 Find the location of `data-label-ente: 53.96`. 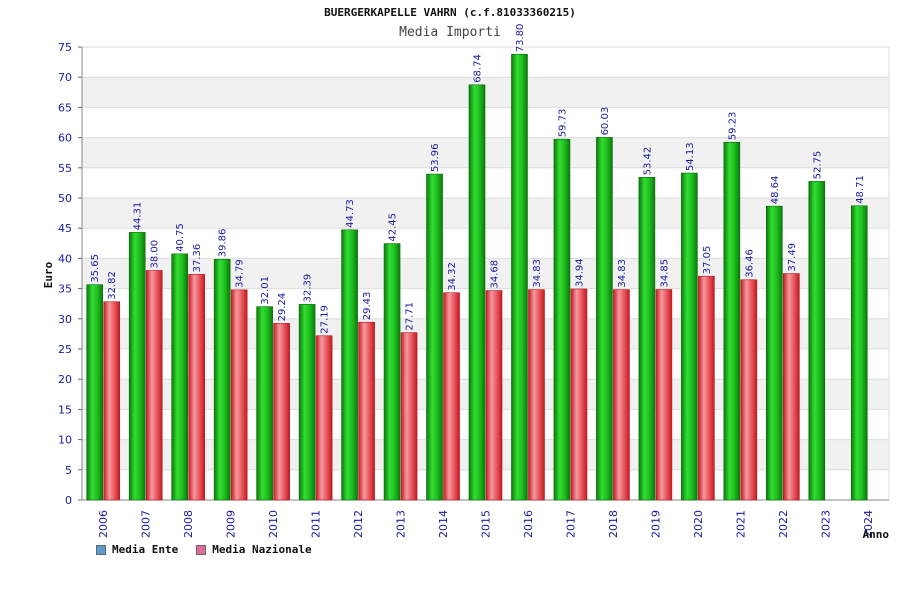

data-label-ente: 53.96 is located at coordinates (435, 157).